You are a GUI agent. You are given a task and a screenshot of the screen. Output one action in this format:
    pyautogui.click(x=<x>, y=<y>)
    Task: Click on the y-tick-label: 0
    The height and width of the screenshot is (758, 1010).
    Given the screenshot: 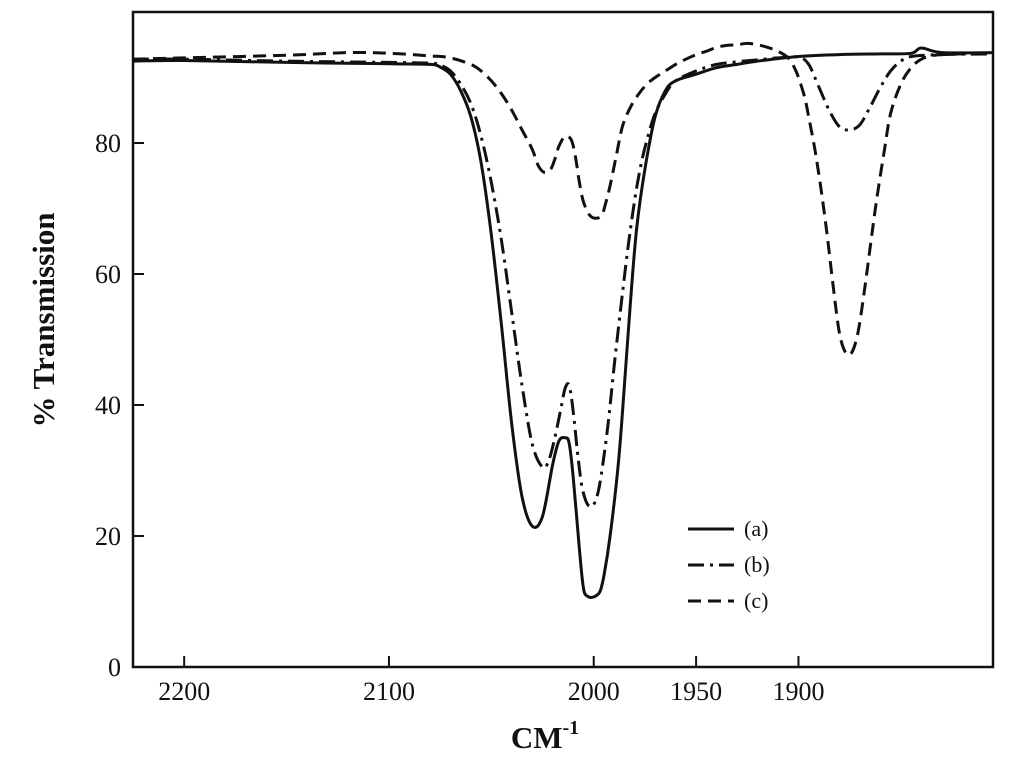 What is the action you would take?
    pyautogui.click(x=114, y=667)
    